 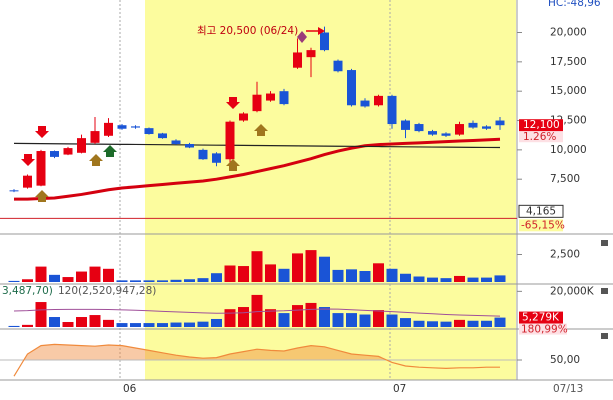 What do you see at coordinates (572, 291) in the screenshot?
I see `y-tick-label: 20,000K` at bounding box center [572, 291].